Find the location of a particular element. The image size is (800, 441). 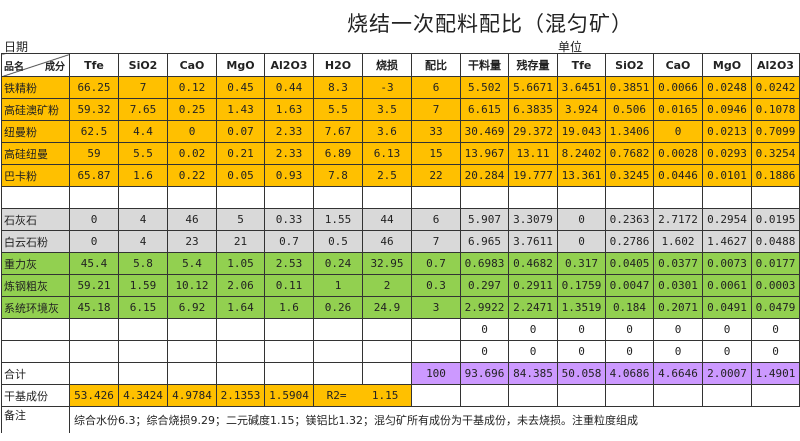

value-cell: 0.1886 is located at coordinates (775, 175).